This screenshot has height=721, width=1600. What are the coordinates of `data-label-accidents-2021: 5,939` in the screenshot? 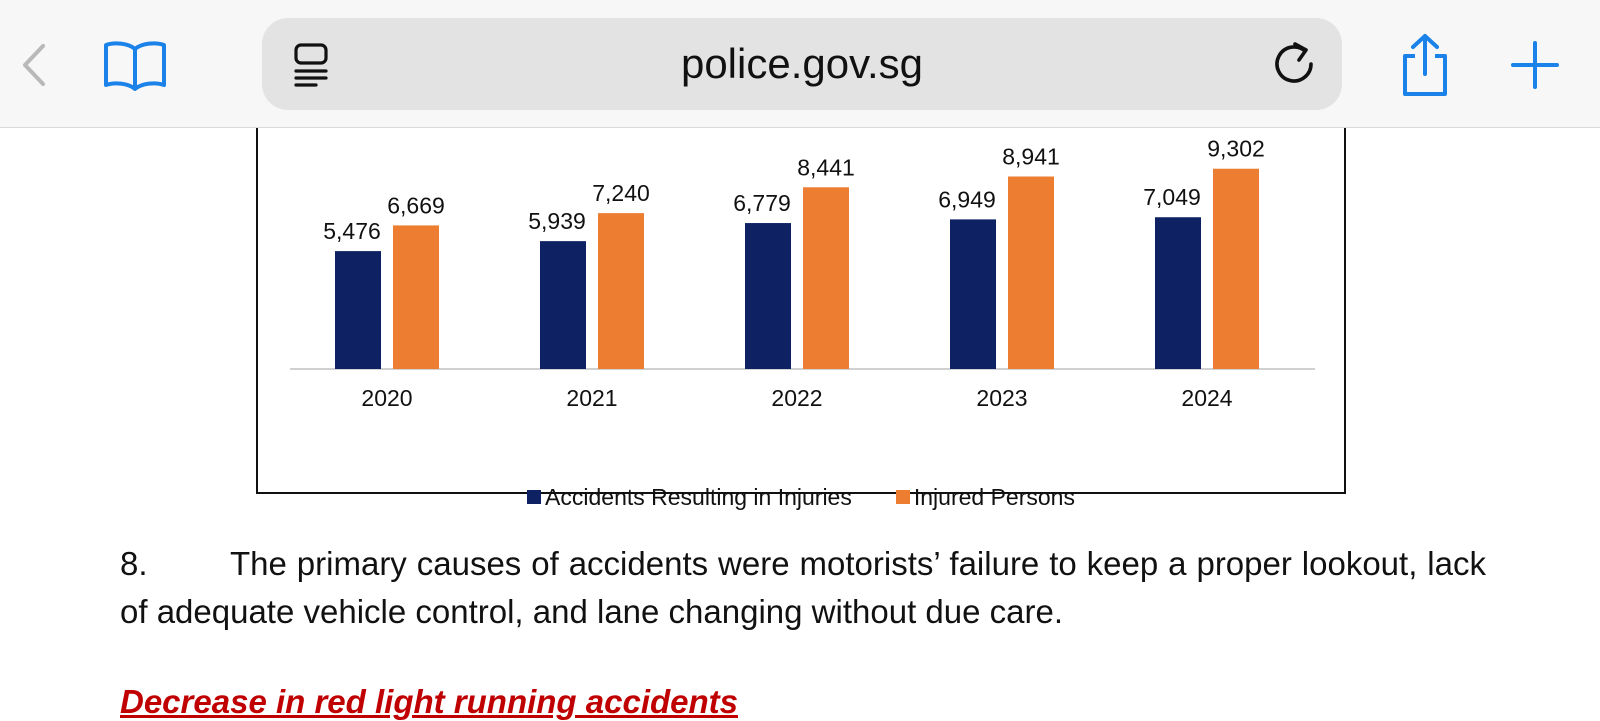 It's located at (557, 221).